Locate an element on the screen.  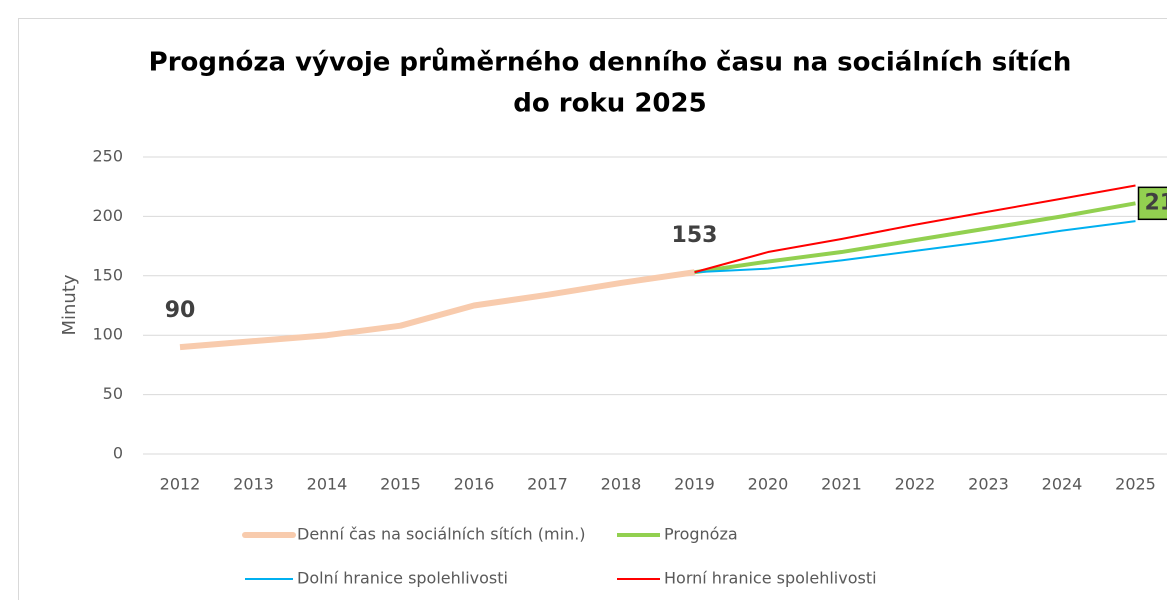
x-tick-label: 2014 is located at coordinates (327, 484).